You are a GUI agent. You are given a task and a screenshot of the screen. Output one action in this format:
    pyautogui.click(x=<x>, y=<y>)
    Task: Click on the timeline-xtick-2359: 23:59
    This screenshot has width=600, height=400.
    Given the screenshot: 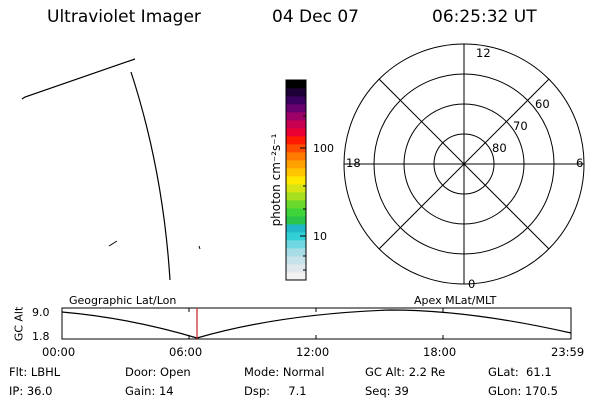 What is the action you would take?
    pyautogui.click(x=568, y=352)
    